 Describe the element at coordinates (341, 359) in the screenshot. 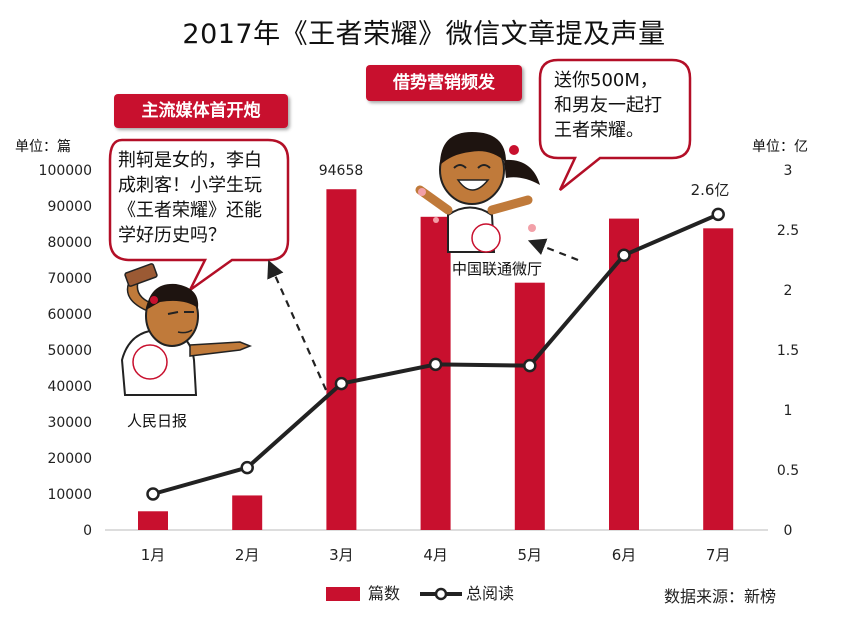

I see `bar-3月` at that location.